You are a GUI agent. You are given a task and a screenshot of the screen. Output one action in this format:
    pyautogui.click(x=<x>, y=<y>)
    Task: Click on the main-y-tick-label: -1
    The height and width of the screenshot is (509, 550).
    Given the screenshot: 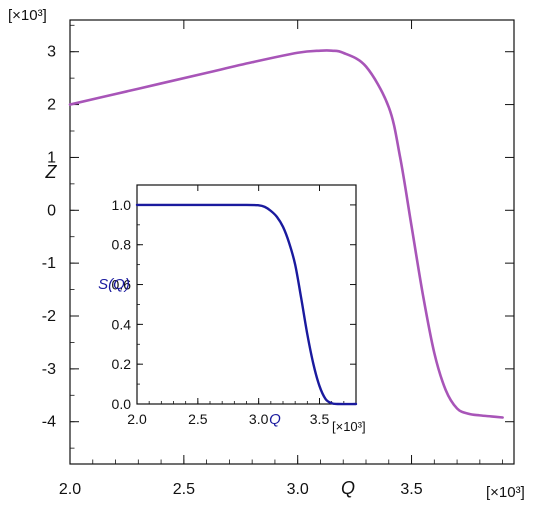 What is the action you would take?
    pyautogui.click(x=49, y=263)
    